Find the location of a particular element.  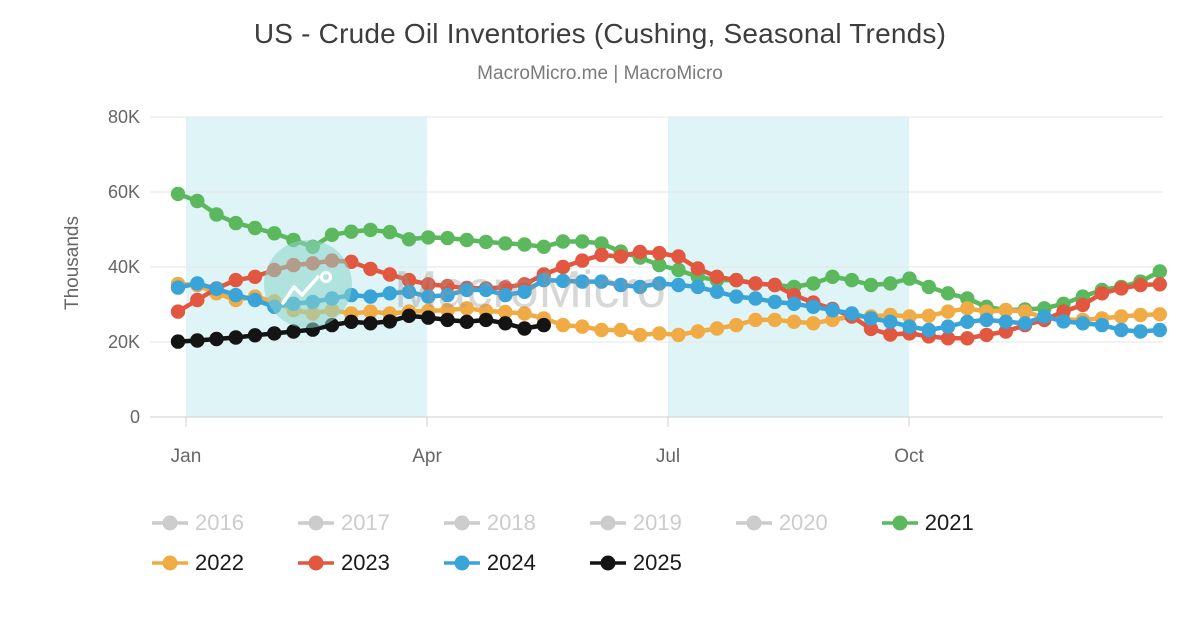

series-point-2024-wk45 is located at coordinates (1025, 323).